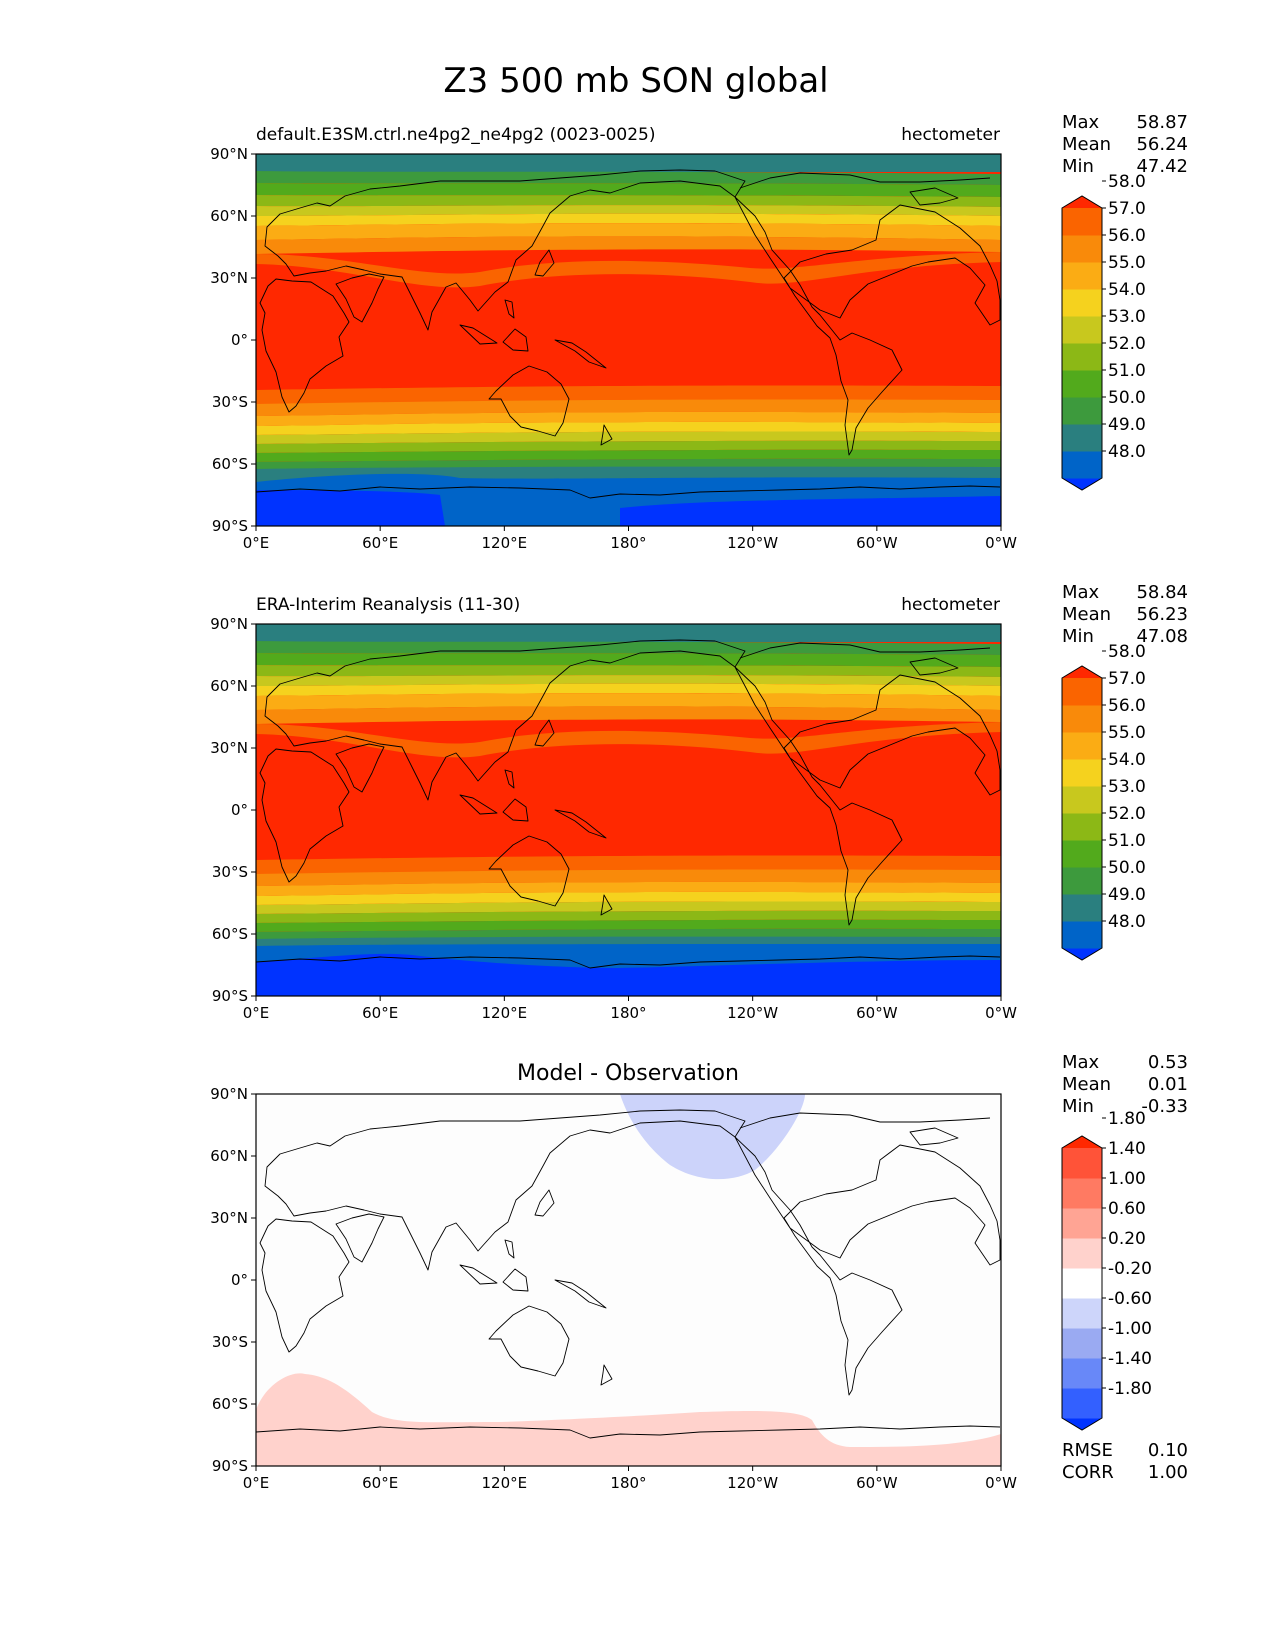 Image resolution: width=1275 pixels, height=1650 pixels. What do you see at coordinates (1127, 1149) in the screenshot?
I see `colorbar-label: 1.40` at bounding box center [1127, 1149].